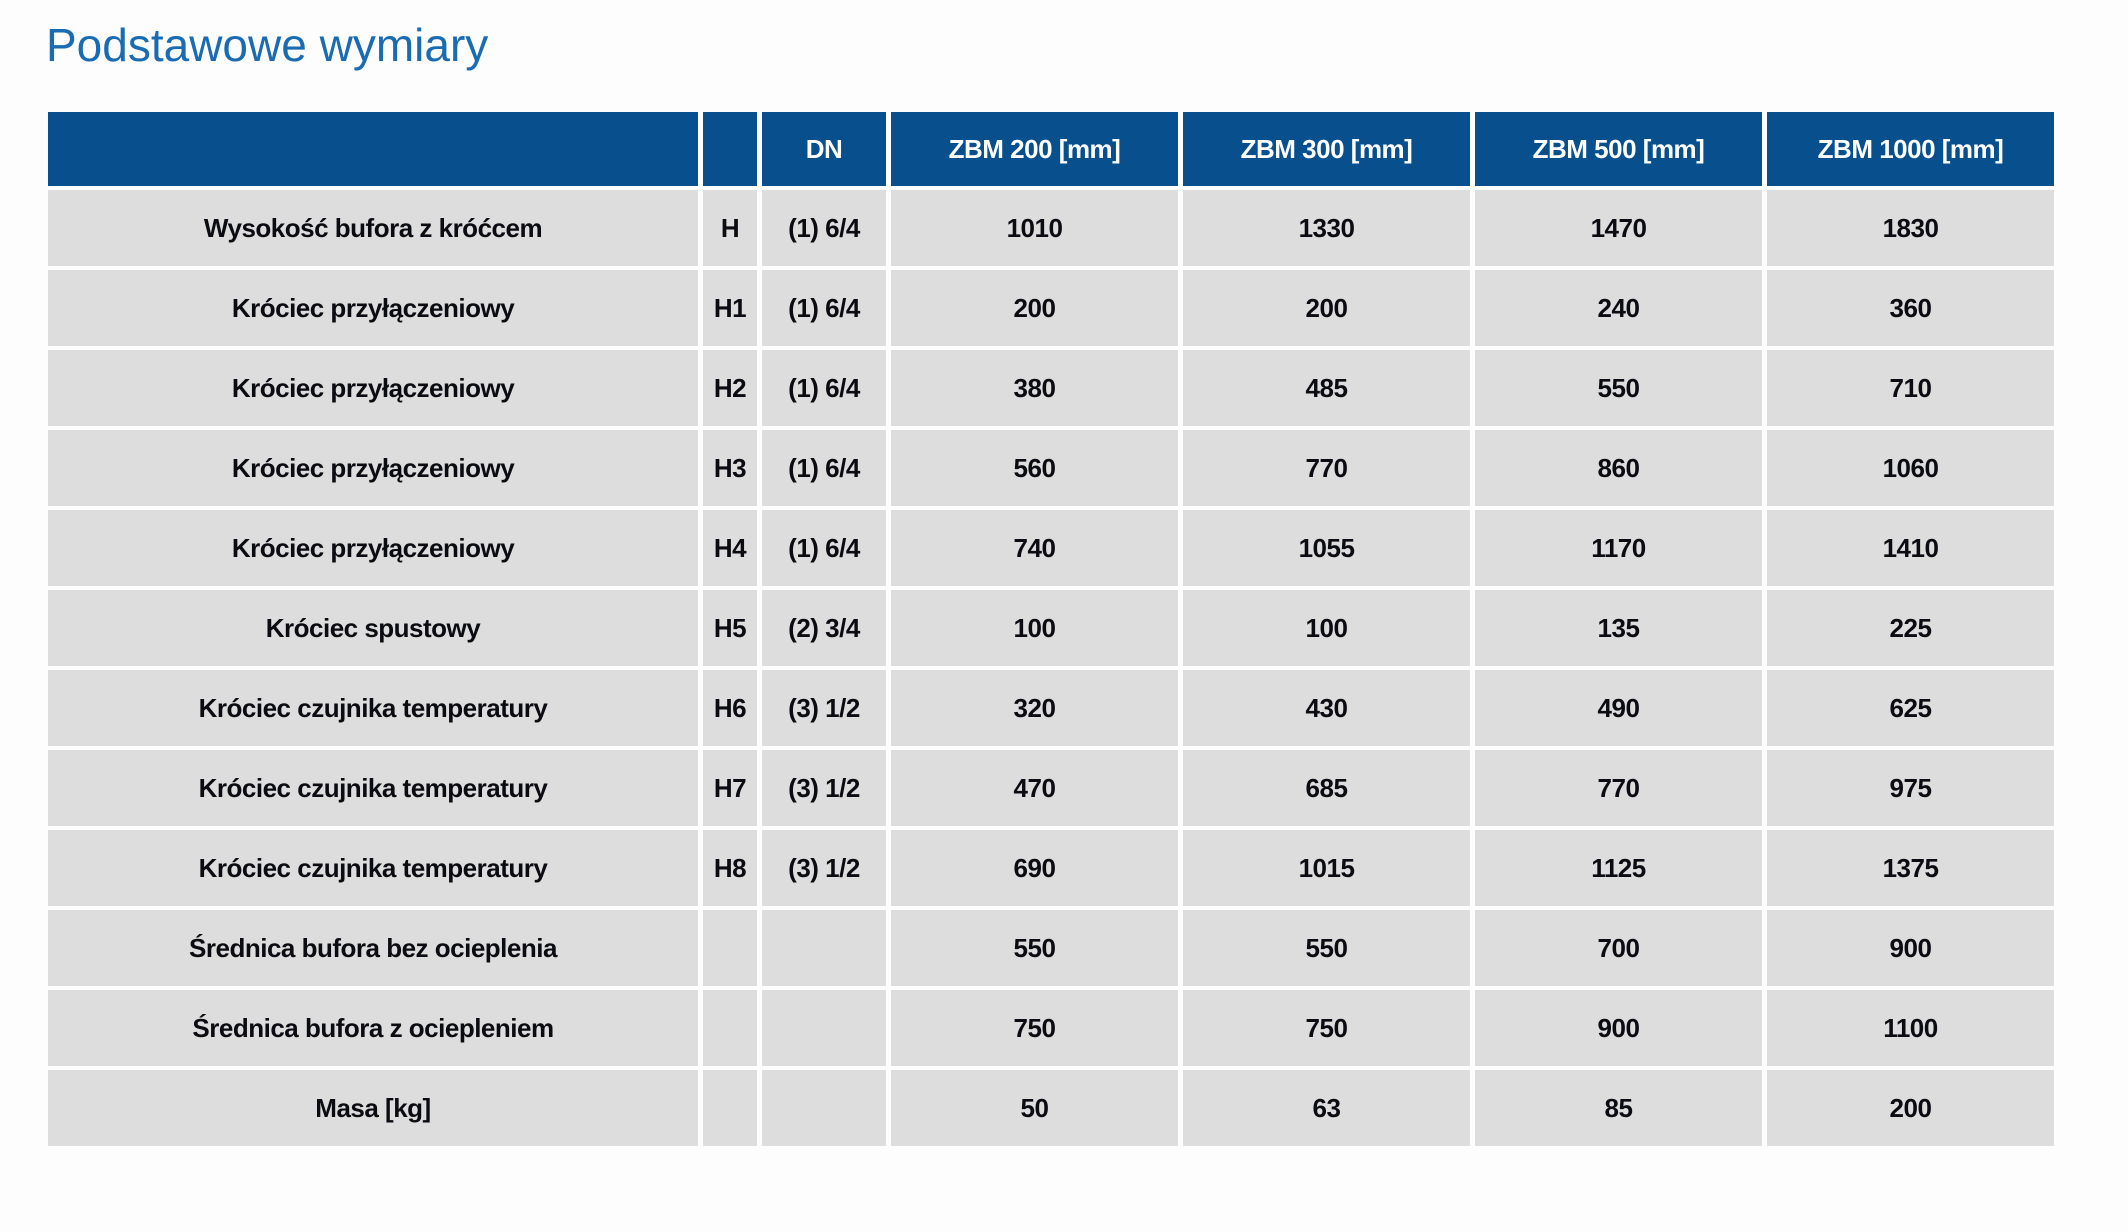  What do you see at coordinates (730, 548) in the screenshot?
I see `row-symbol-cell: H4` at bounding box center [730, 548].